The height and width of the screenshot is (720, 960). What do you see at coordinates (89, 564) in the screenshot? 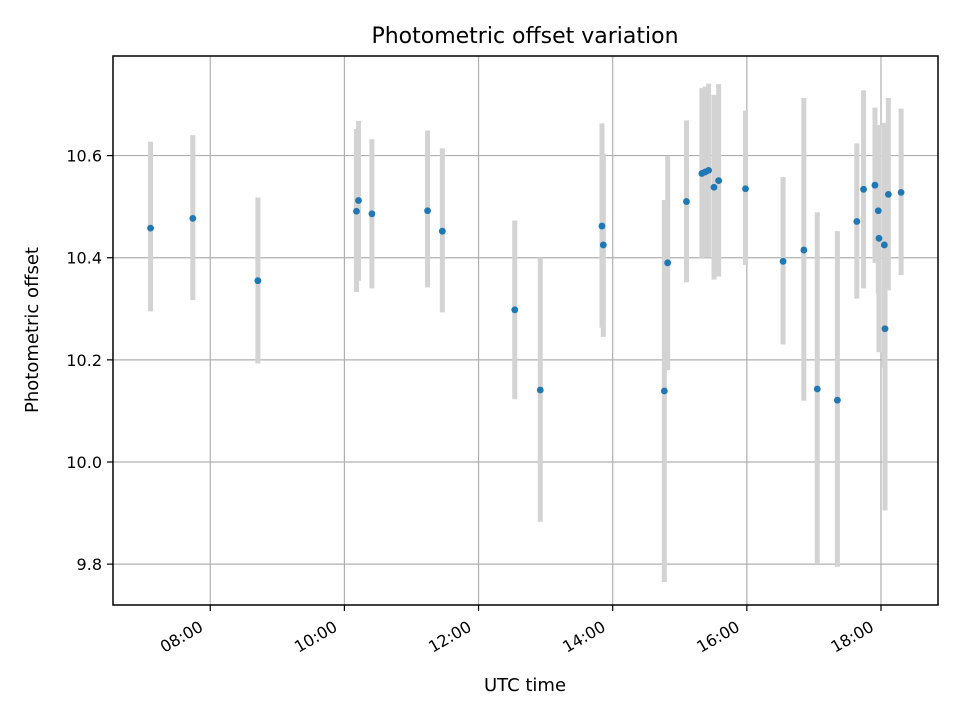
I see `y-tick-label: 9.8` at bounding box center [89, 564].